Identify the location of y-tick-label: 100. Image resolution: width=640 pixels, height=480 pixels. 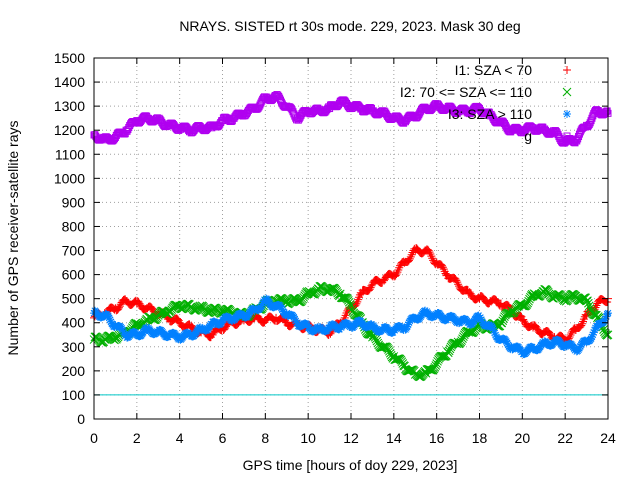
(74, 395).